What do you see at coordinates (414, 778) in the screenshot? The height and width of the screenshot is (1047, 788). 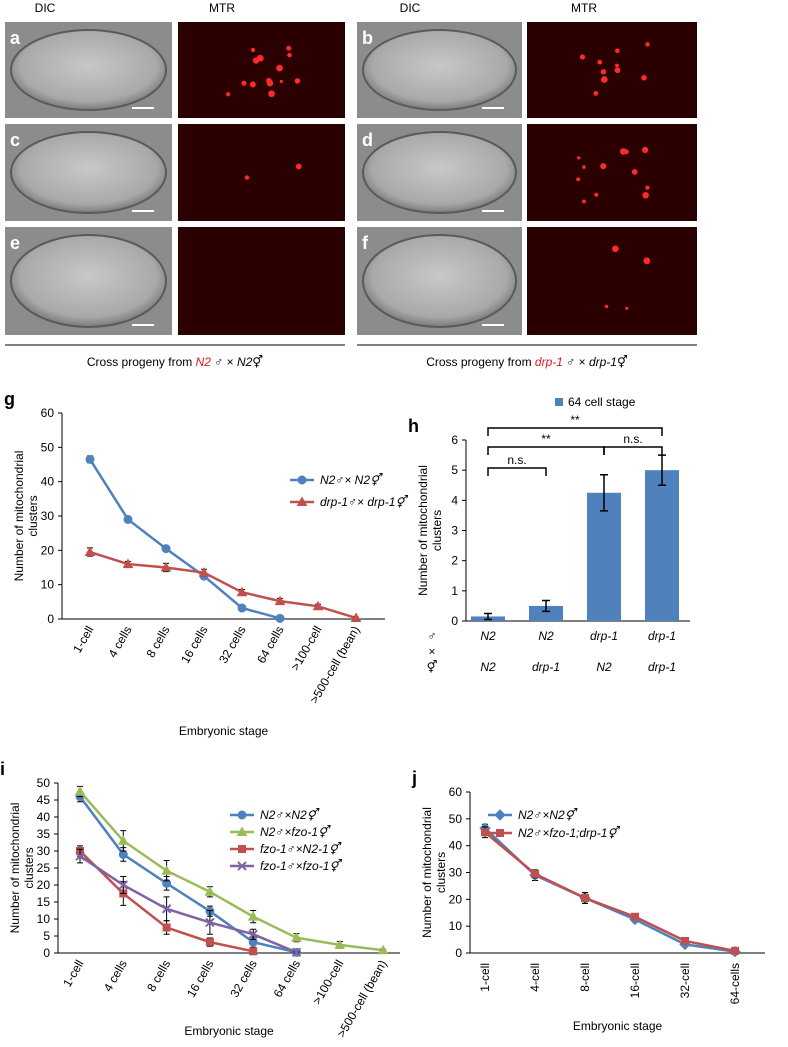 I see `panel-letter: j` at bounding box center [414, 778].